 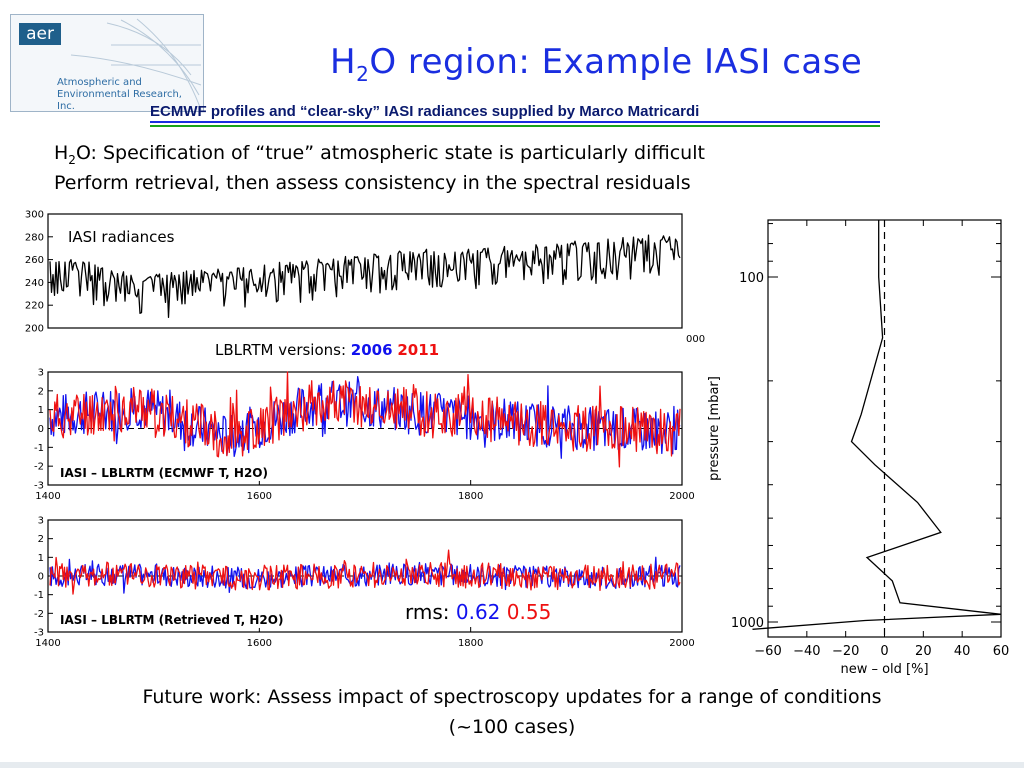 I want to click on series-line-2006, so click(x=365, y=575).